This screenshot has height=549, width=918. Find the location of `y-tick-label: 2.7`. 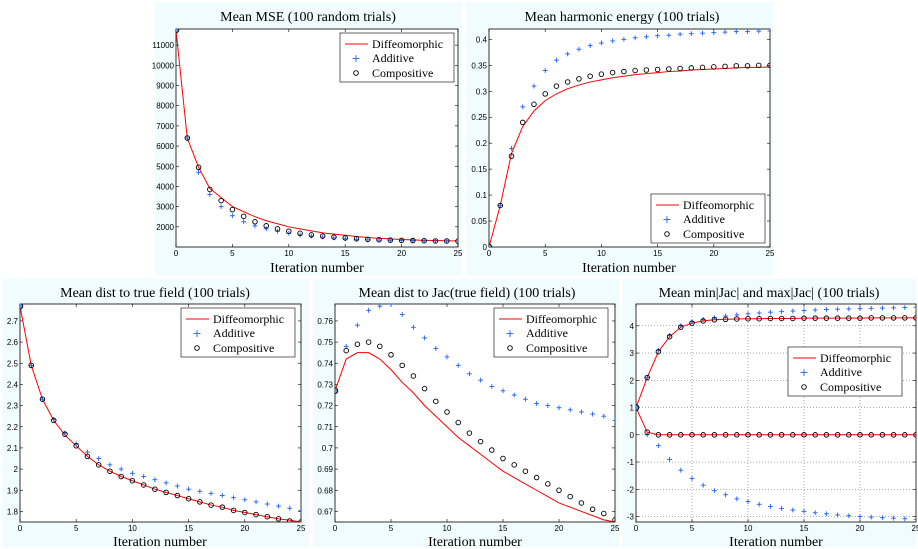

y-tick-label: 2.7 is located at coordinates (13, 321).